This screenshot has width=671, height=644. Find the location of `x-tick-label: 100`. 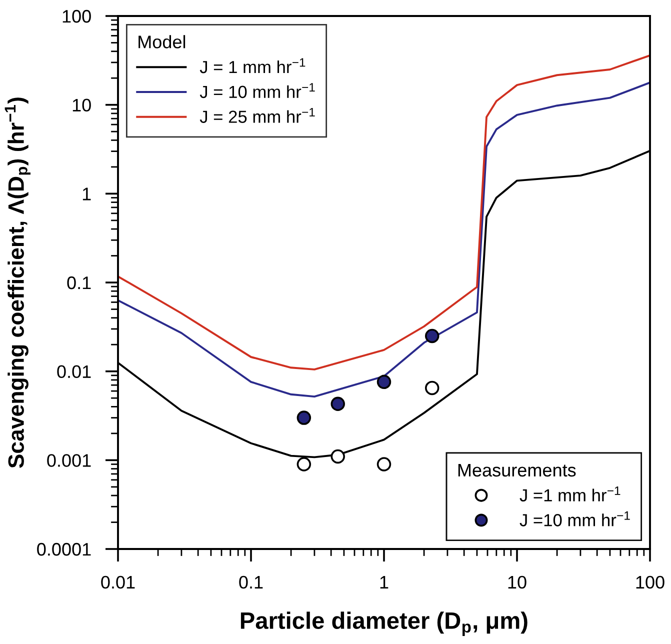

x-tick-label: 100 is located at coordinates (650, 582).